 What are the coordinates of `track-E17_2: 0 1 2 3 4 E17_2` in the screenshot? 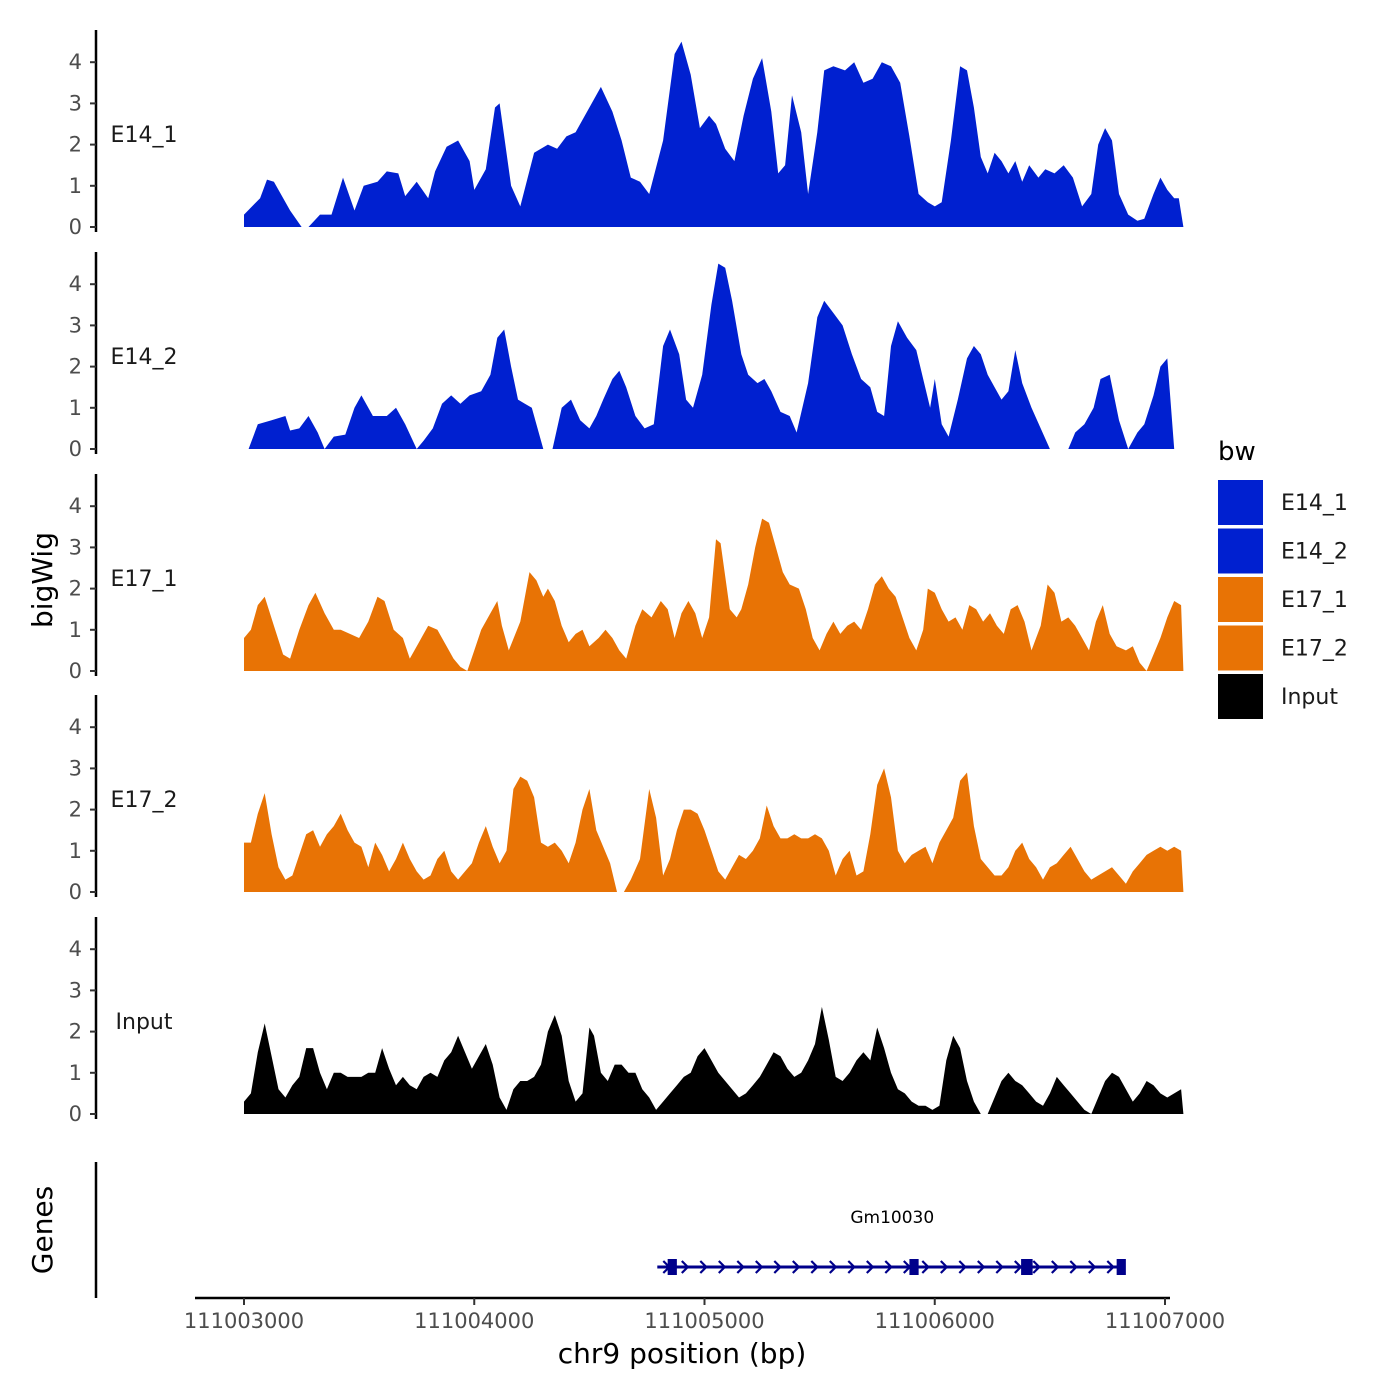 It's located at (626, 799).